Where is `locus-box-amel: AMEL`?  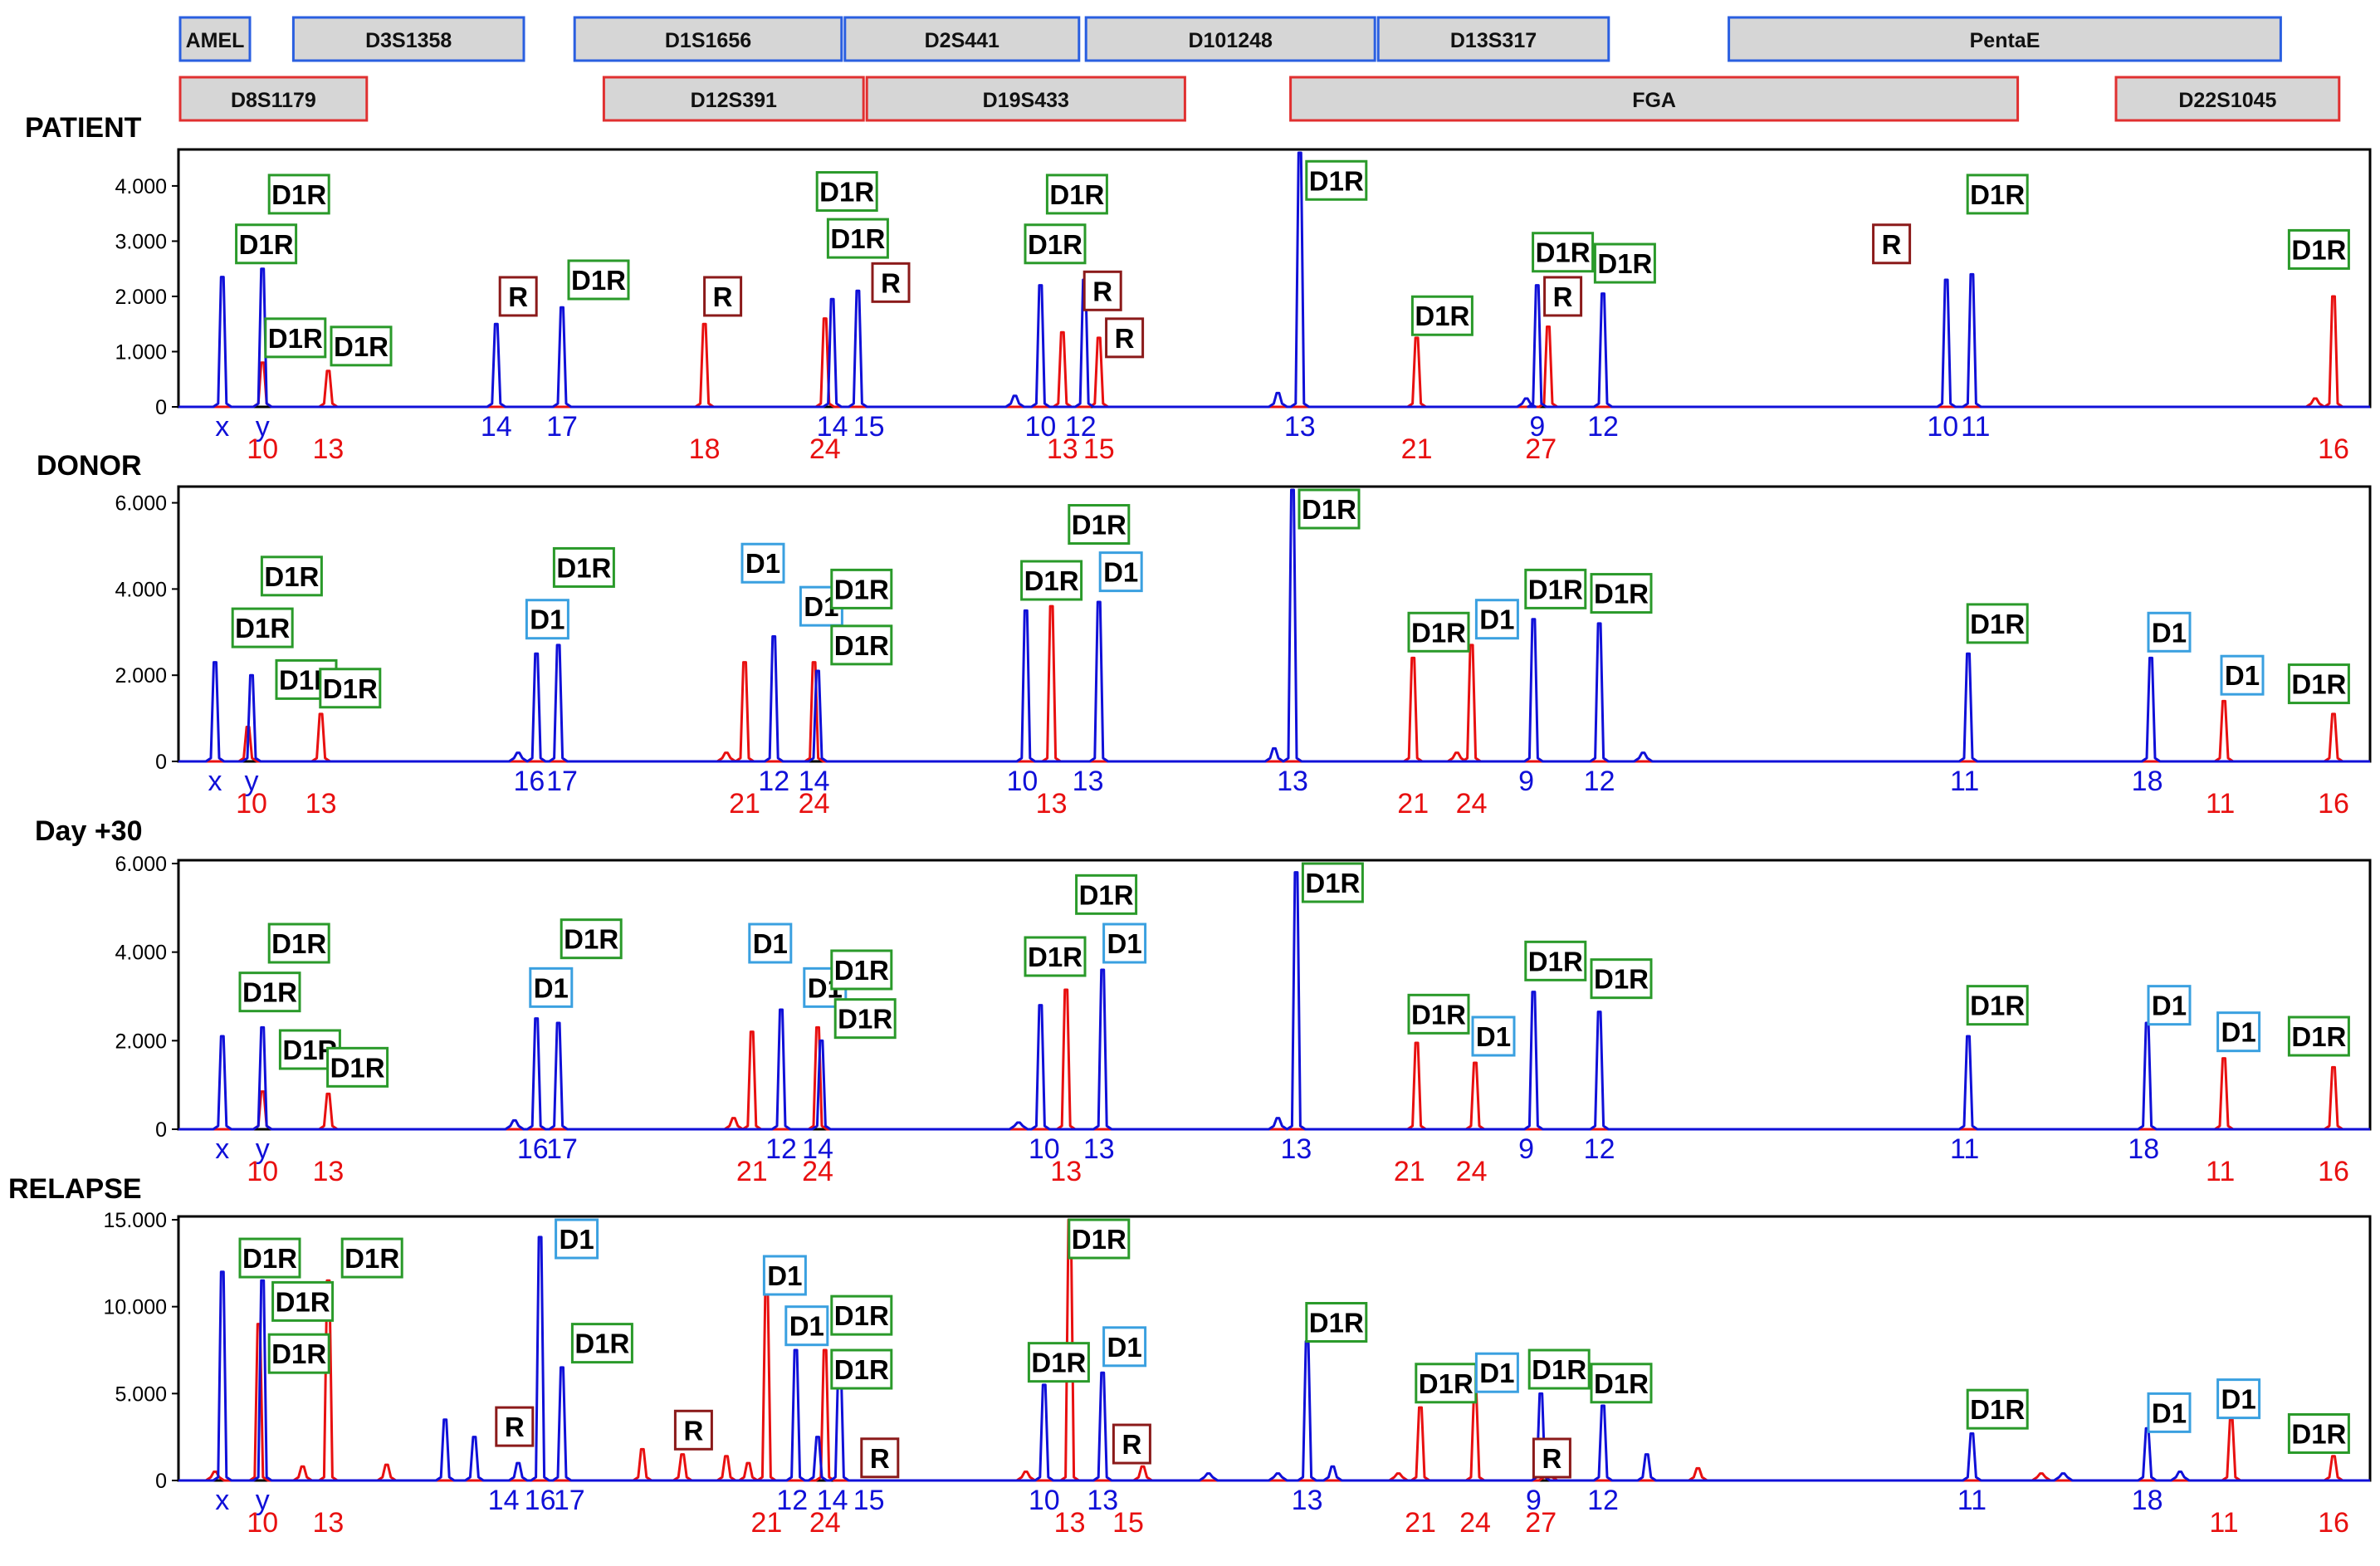 locus-box-amel: AMEL is located at coordinates (215, 39).